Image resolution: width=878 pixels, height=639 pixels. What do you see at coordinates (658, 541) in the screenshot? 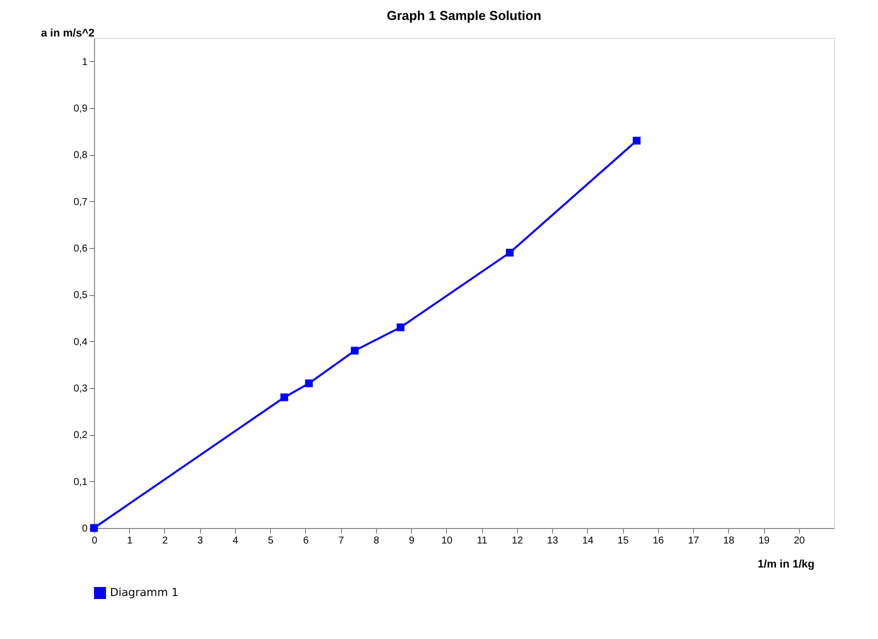
I see `x-tick-label: 16` at bounding box center [658, 541].